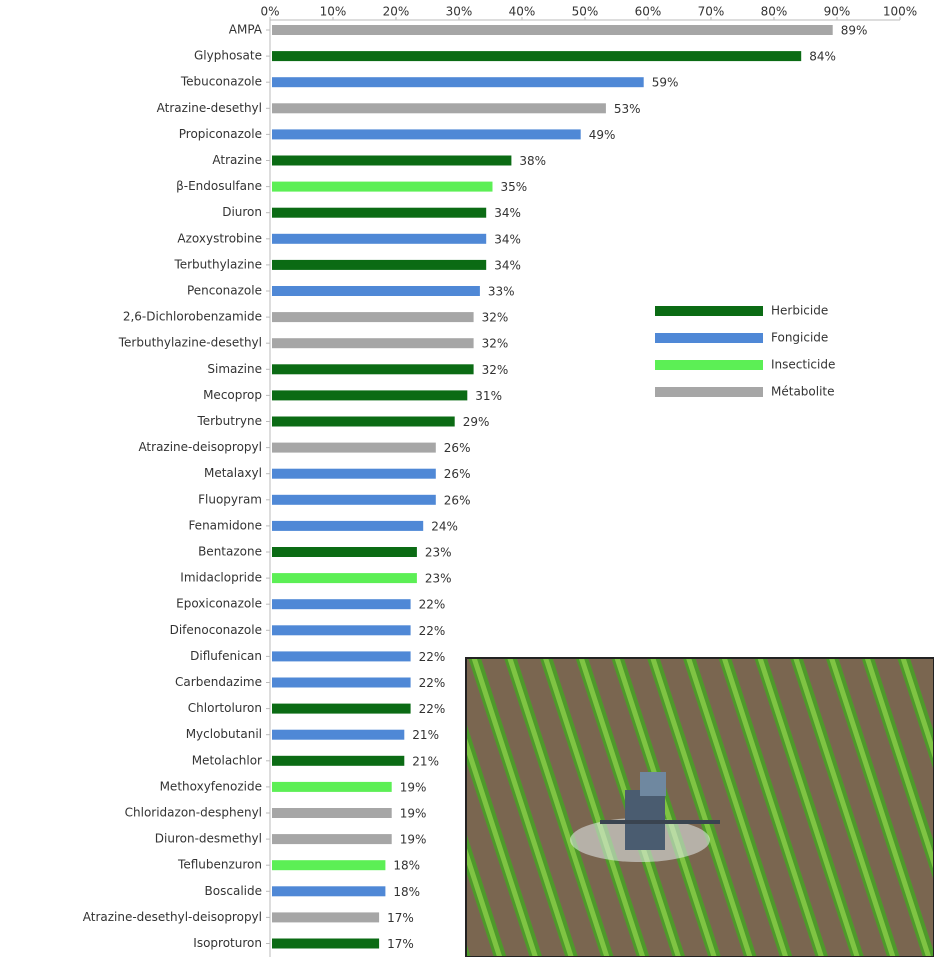 Image resolution: width=934 pixels, height=957 pixels. I want to click on y-tick-label: Difenoconazole, so click(216, 630).